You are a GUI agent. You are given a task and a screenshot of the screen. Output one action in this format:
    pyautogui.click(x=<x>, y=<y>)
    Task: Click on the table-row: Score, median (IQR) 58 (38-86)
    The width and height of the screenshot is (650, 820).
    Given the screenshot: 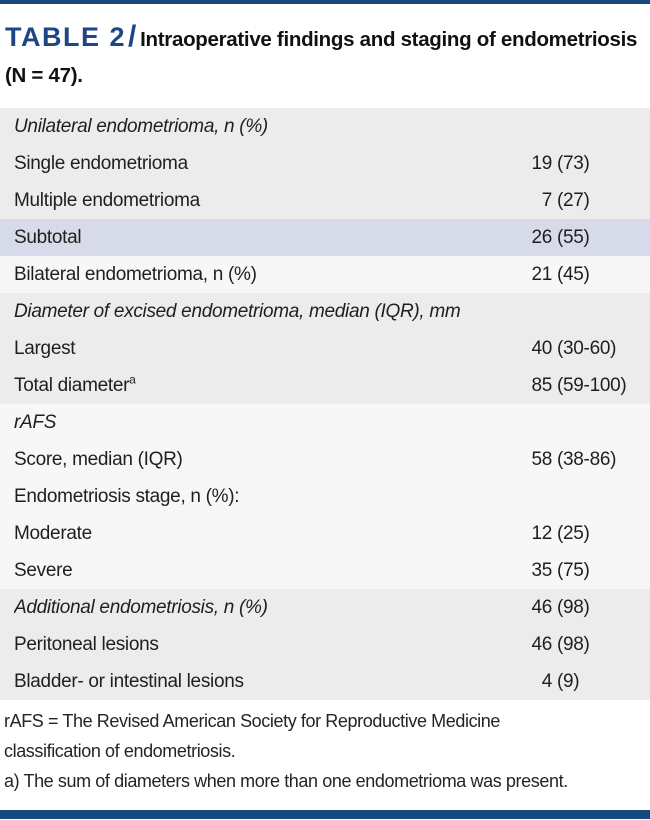 What is the action you would take?
    pyautogui.click(x=325, y=459)
    